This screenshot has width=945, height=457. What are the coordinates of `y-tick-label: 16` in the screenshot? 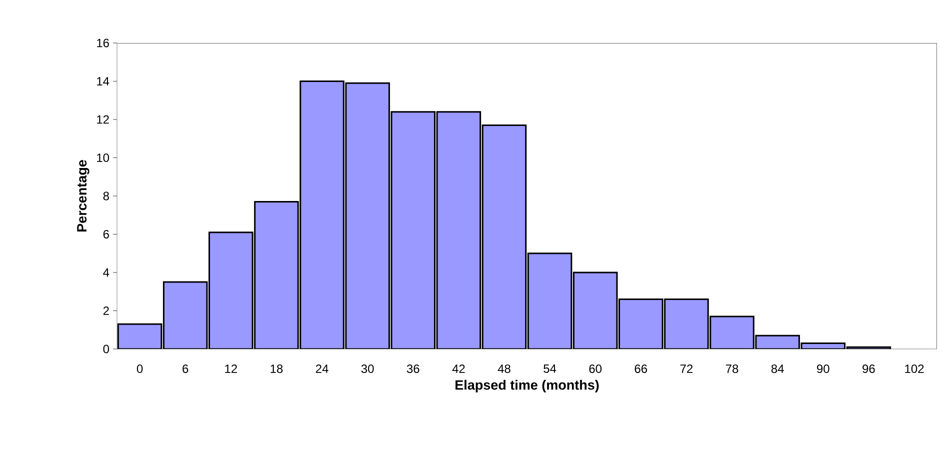 It's located at (103, 43).